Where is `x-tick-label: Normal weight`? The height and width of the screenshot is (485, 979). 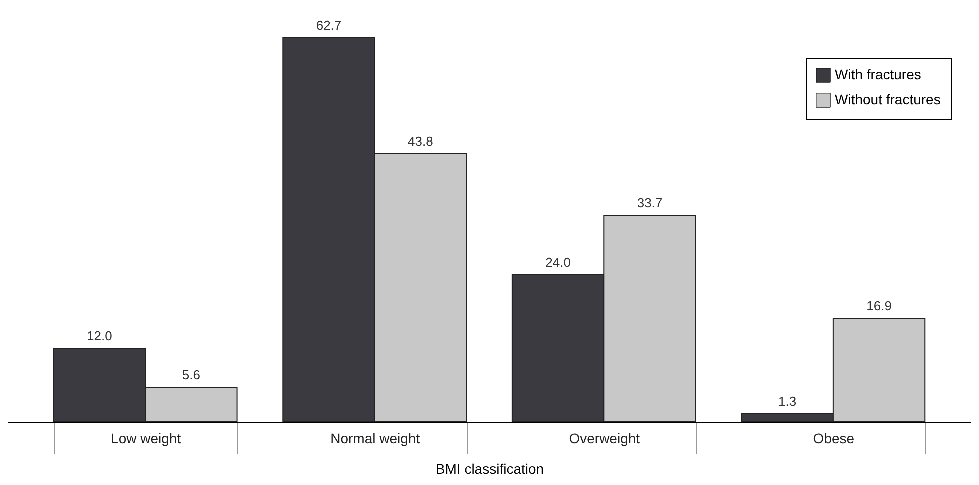
x-tick-label: Normal weight is located at coordinates (375, 438).